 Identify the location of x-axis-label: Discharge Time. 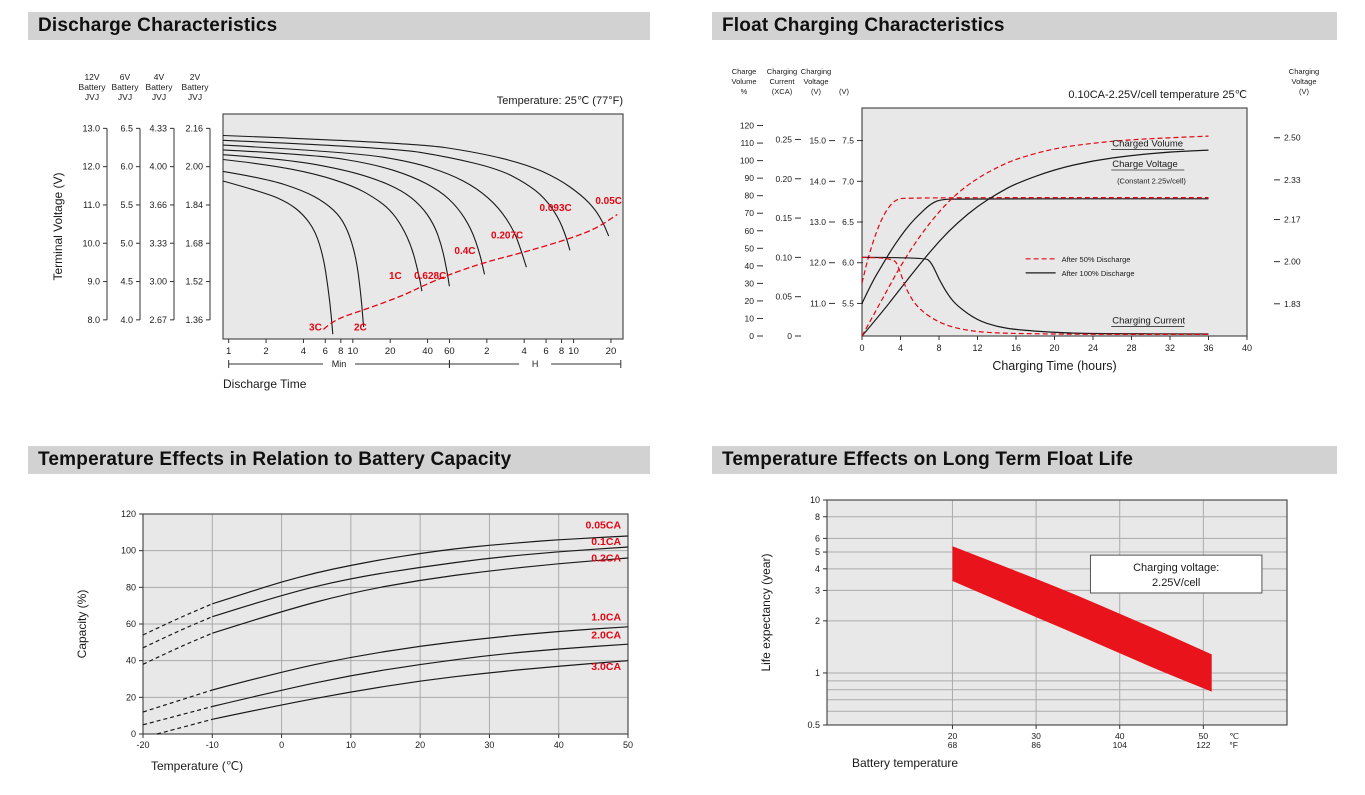
(265, 384).